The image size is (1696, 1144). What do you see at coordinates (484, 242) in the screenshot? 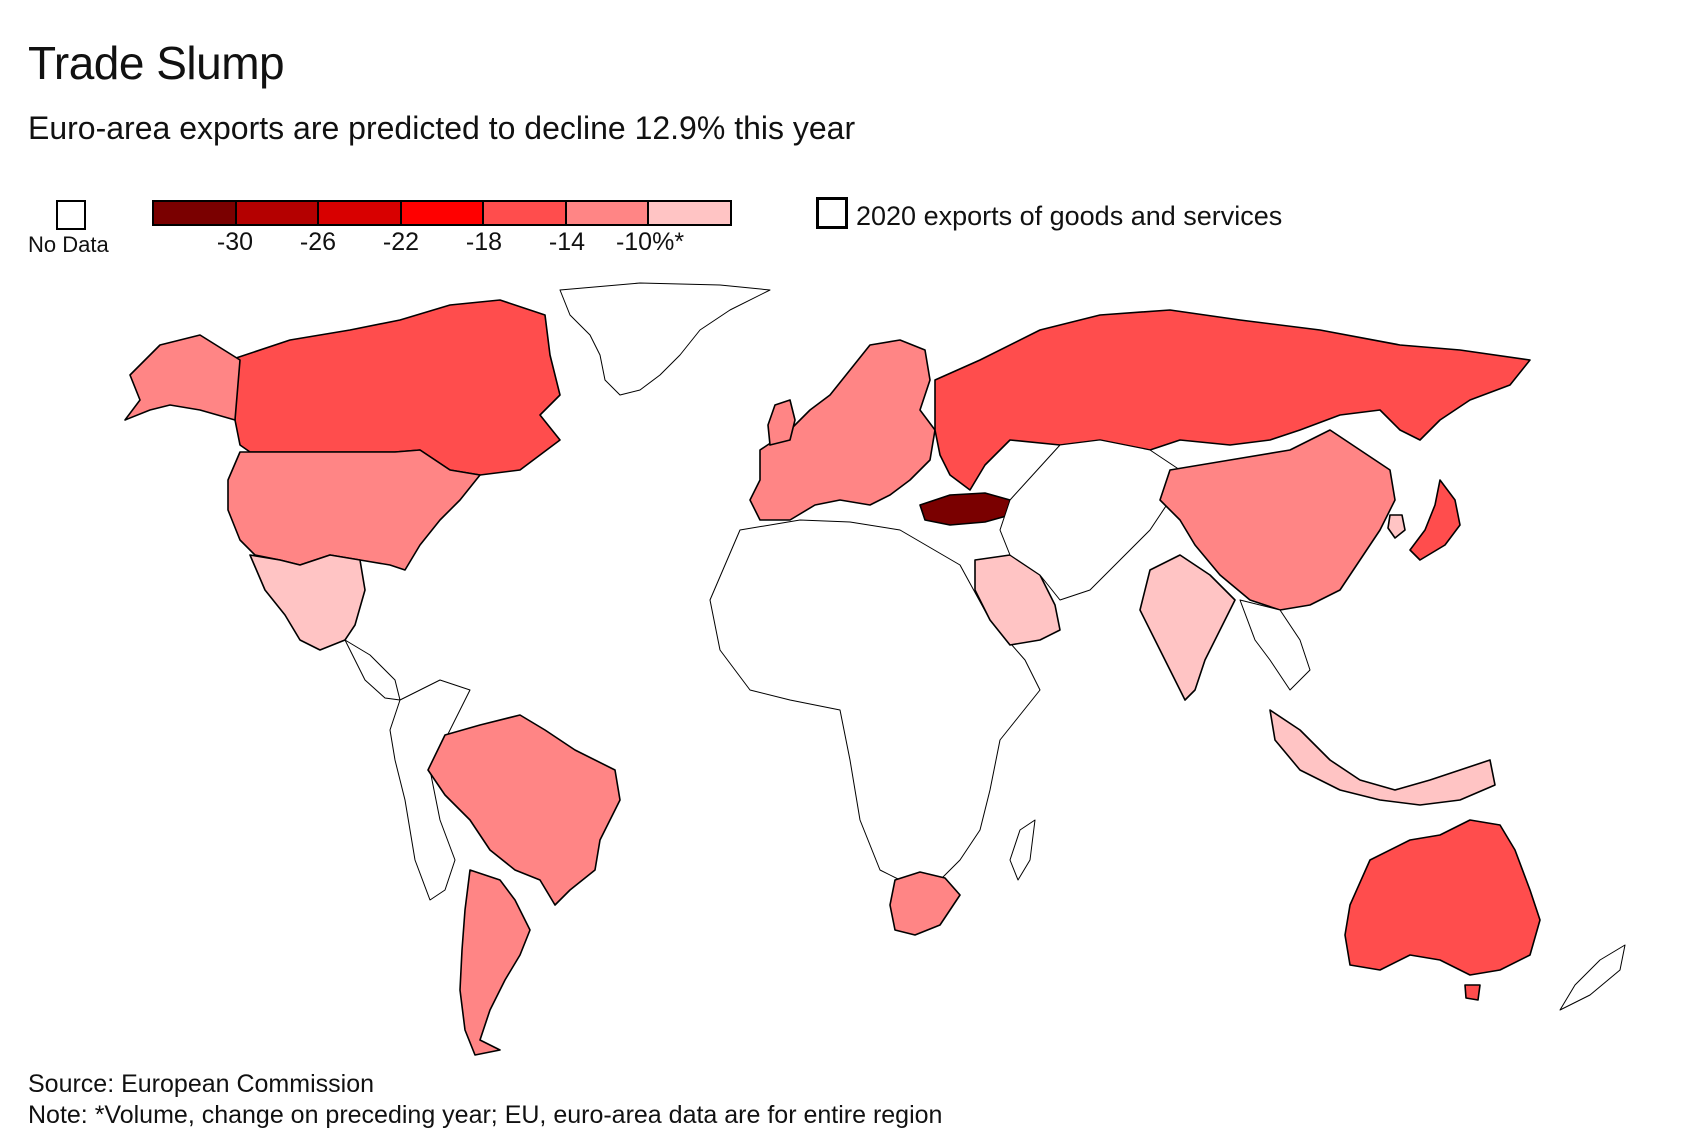
I see `scale-tick-label: -18` at bounding box center [484, 242].